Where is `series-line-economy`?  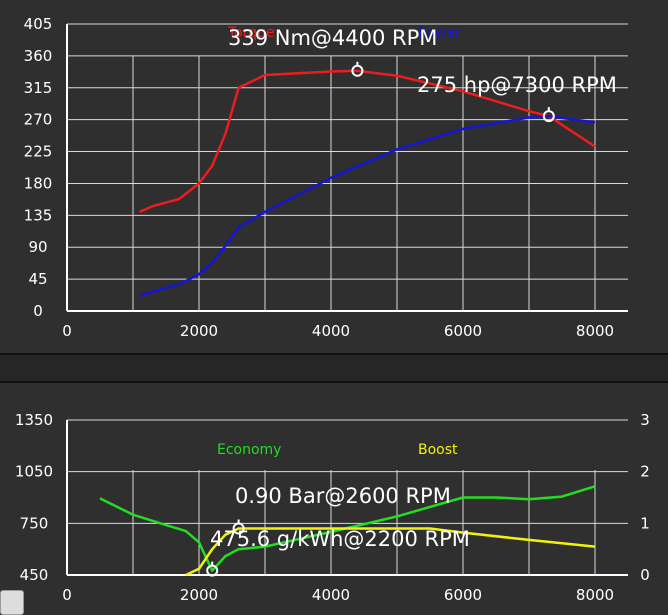
series-line-economy is located at coordinates (347, 528).